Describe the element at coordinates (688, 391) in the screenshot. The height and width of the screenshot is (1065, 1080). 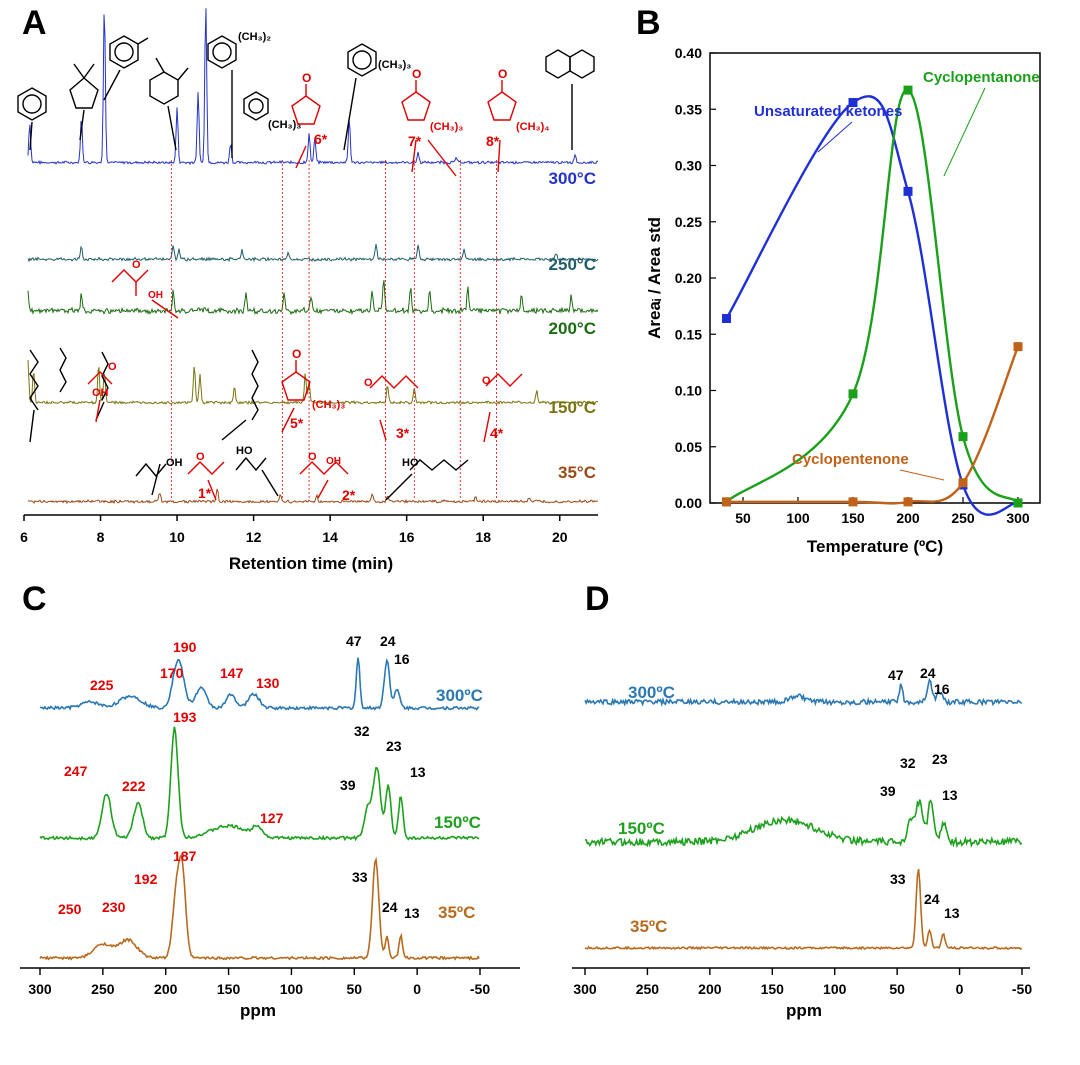
I see `b-y-tick-label: 0.10` at that location.